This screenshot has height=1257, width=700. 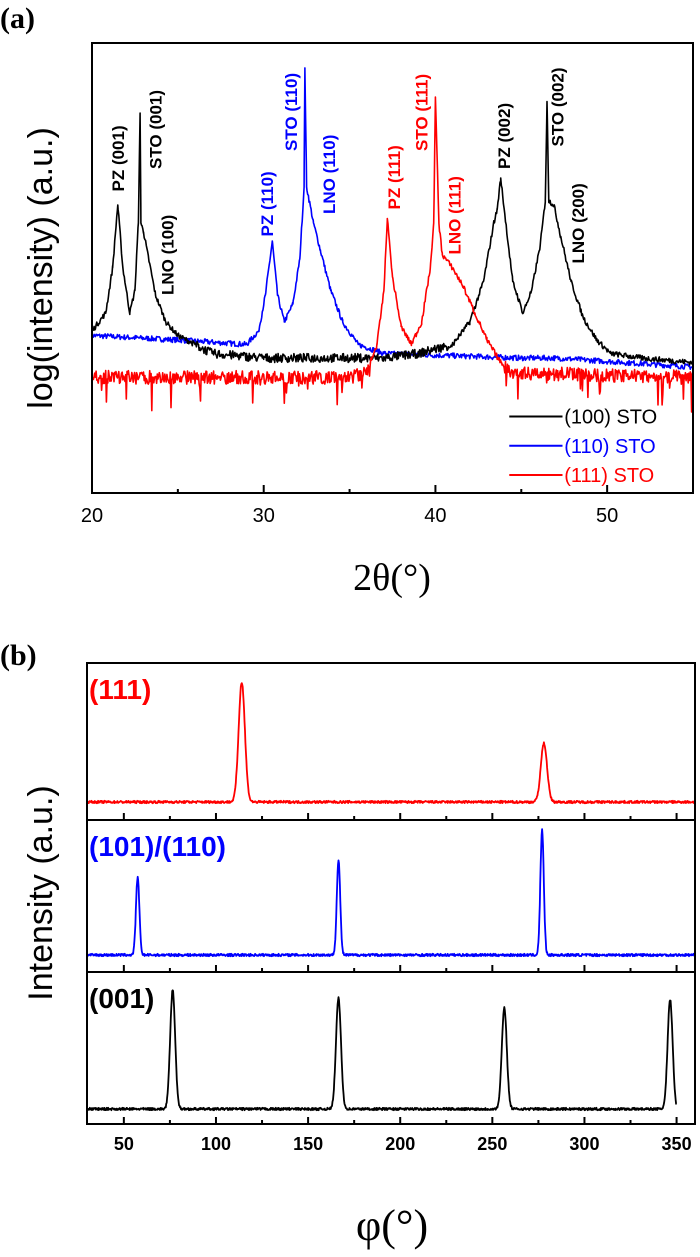 What do you see at coordinates (435, 516) in the screenshot?
I see `x-tick-label: 40` at bounding box center [435, 516].